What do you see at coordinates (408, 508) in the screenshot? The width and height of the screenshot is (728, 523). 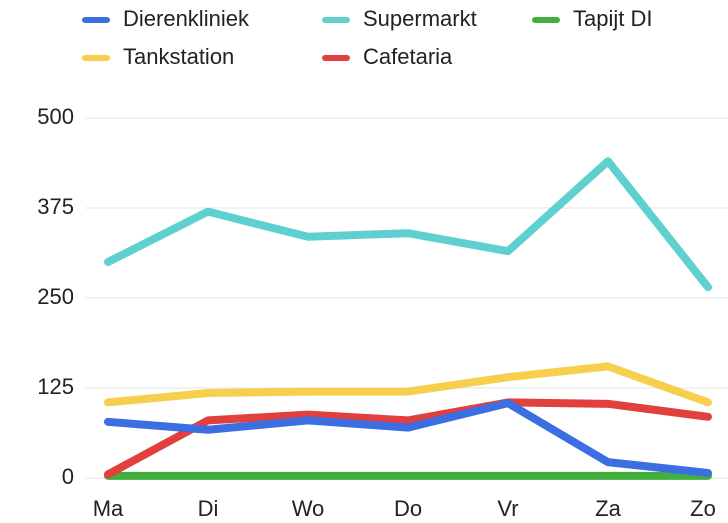 I see `x-tick-label: Do` at bounding box center [408, 508].